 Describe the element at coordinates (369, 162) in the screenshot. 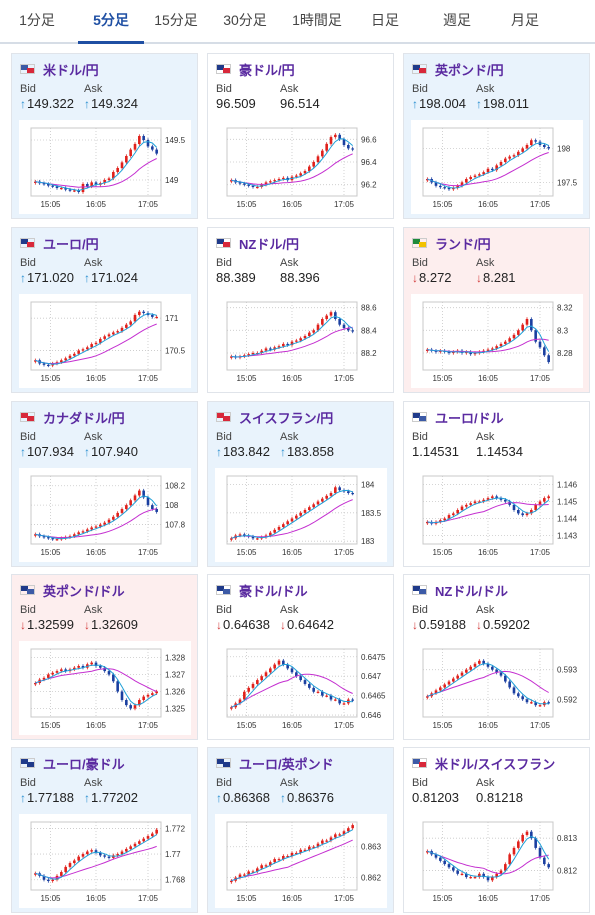

I see `y-tick-label: 96.4` at that location.